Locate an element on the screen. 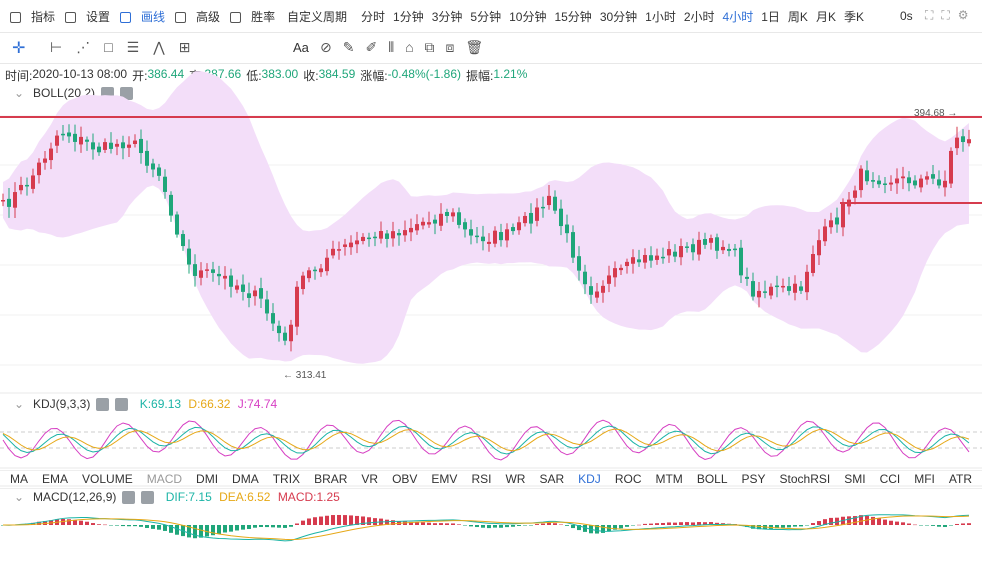  icon is located at coordinates (236, 17).